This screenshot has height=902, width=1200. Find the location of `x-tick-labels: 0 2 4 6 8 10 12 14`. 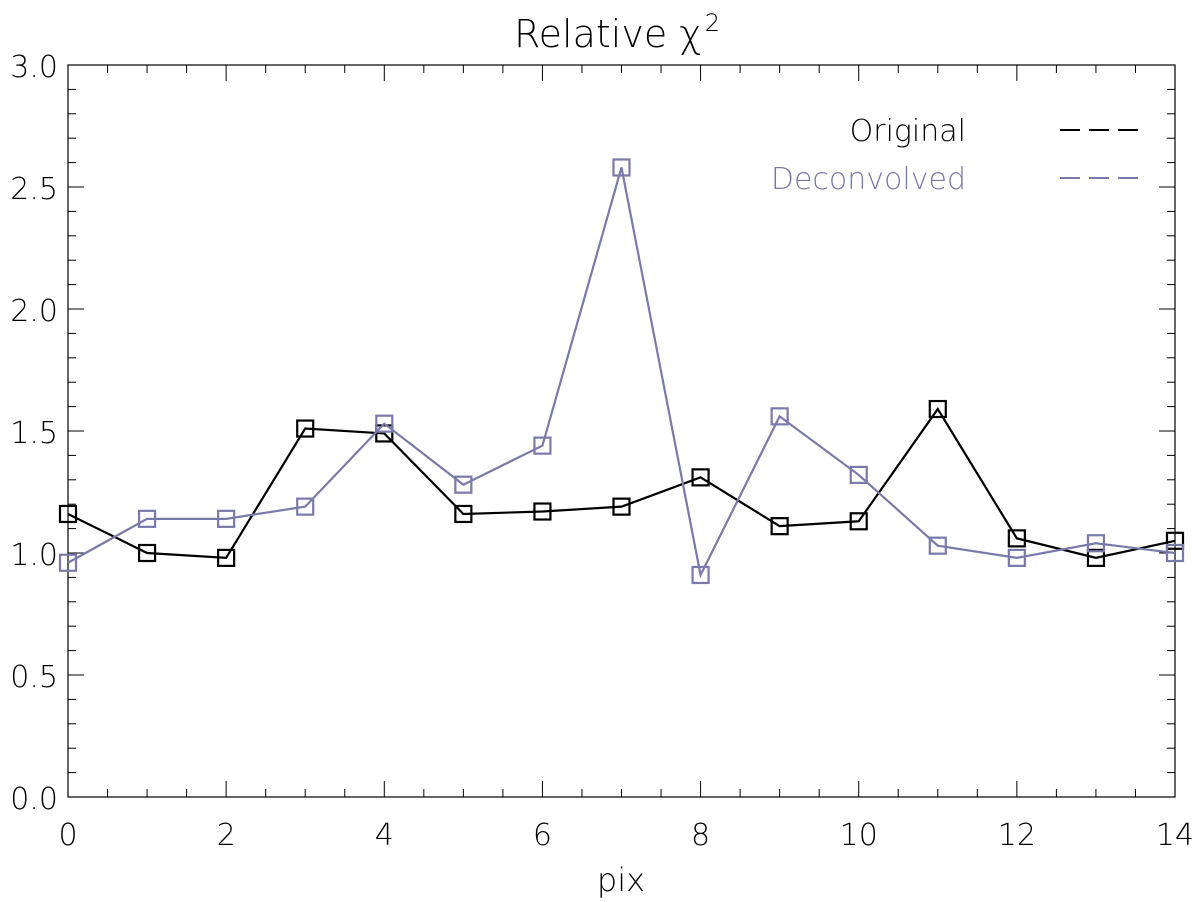

x-tick-labels: 0 2 4 6 8 10 12 14 is located at coordinates (626, 835).